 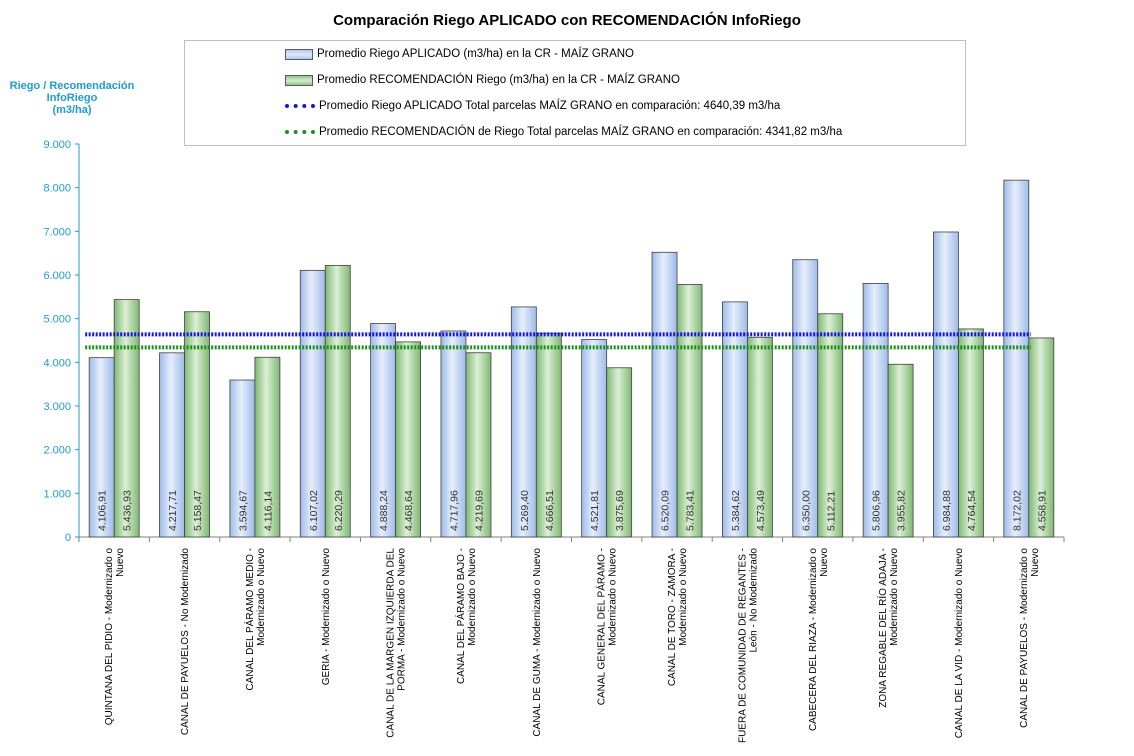 What do you see at coordinates (57, 145) in the screenshot?
I see `y-tick-label: 9.000` at bounding box center [57, 145].